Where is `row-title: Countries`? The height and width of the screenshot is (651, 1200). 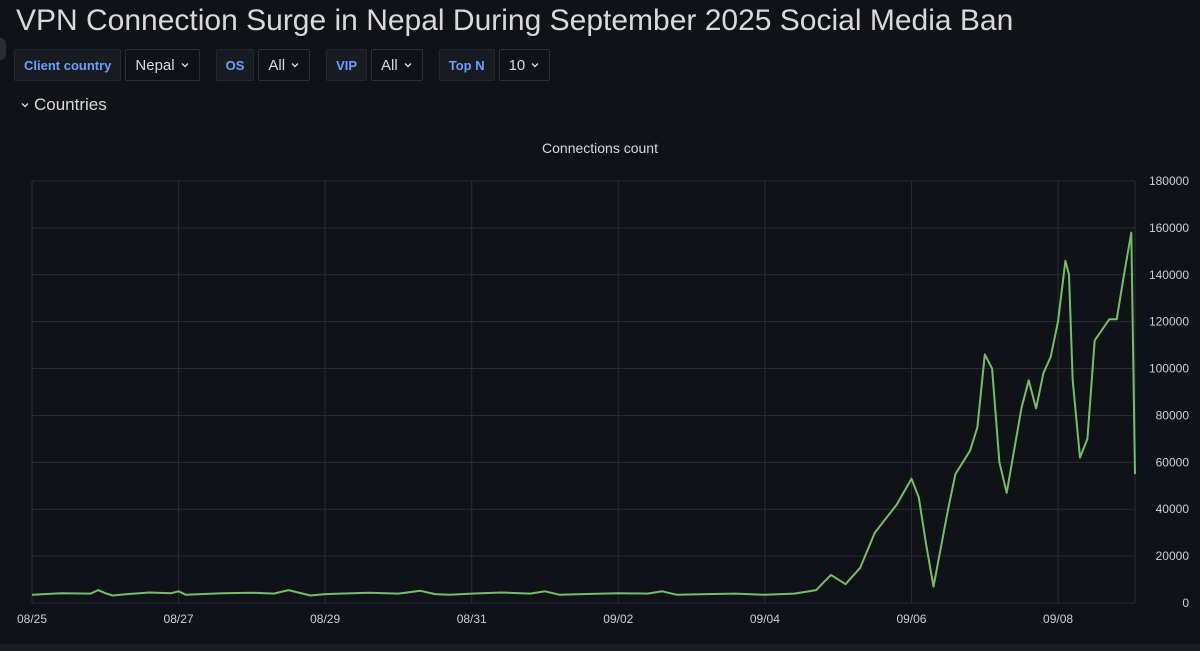 row-title: Countries is located at coordinates (70, 104).